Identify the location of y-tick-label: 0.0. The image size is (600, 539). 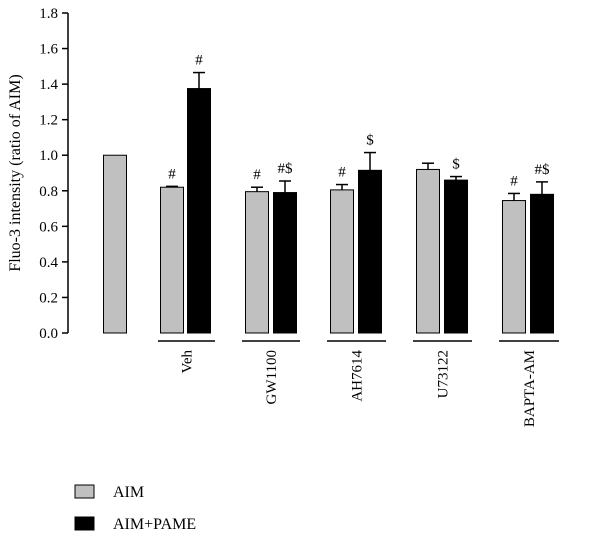
(48, 334).